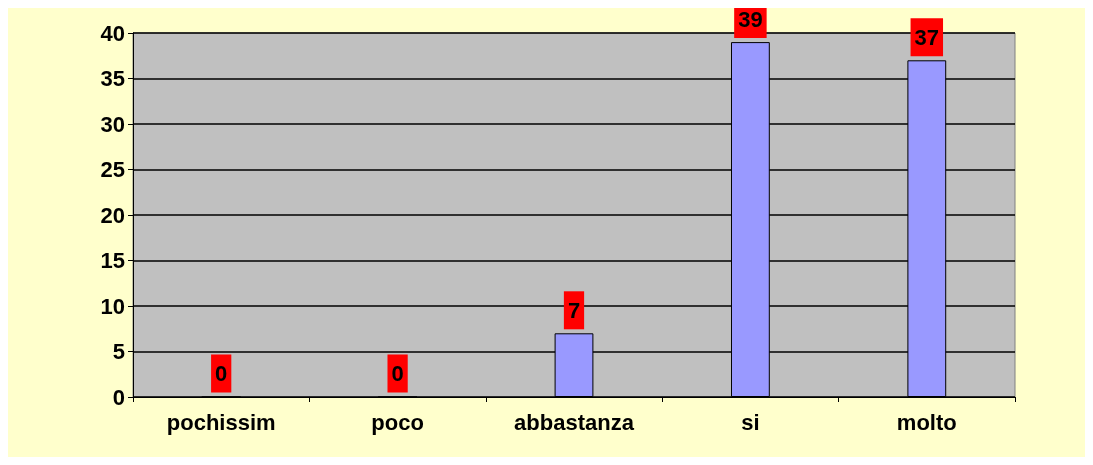 This screenshot has width=1093, height=465. What do you see at coordinates (112, 215) in the screenshot?
I see `y-tick-label: 20` at bounding box center [112, 215].